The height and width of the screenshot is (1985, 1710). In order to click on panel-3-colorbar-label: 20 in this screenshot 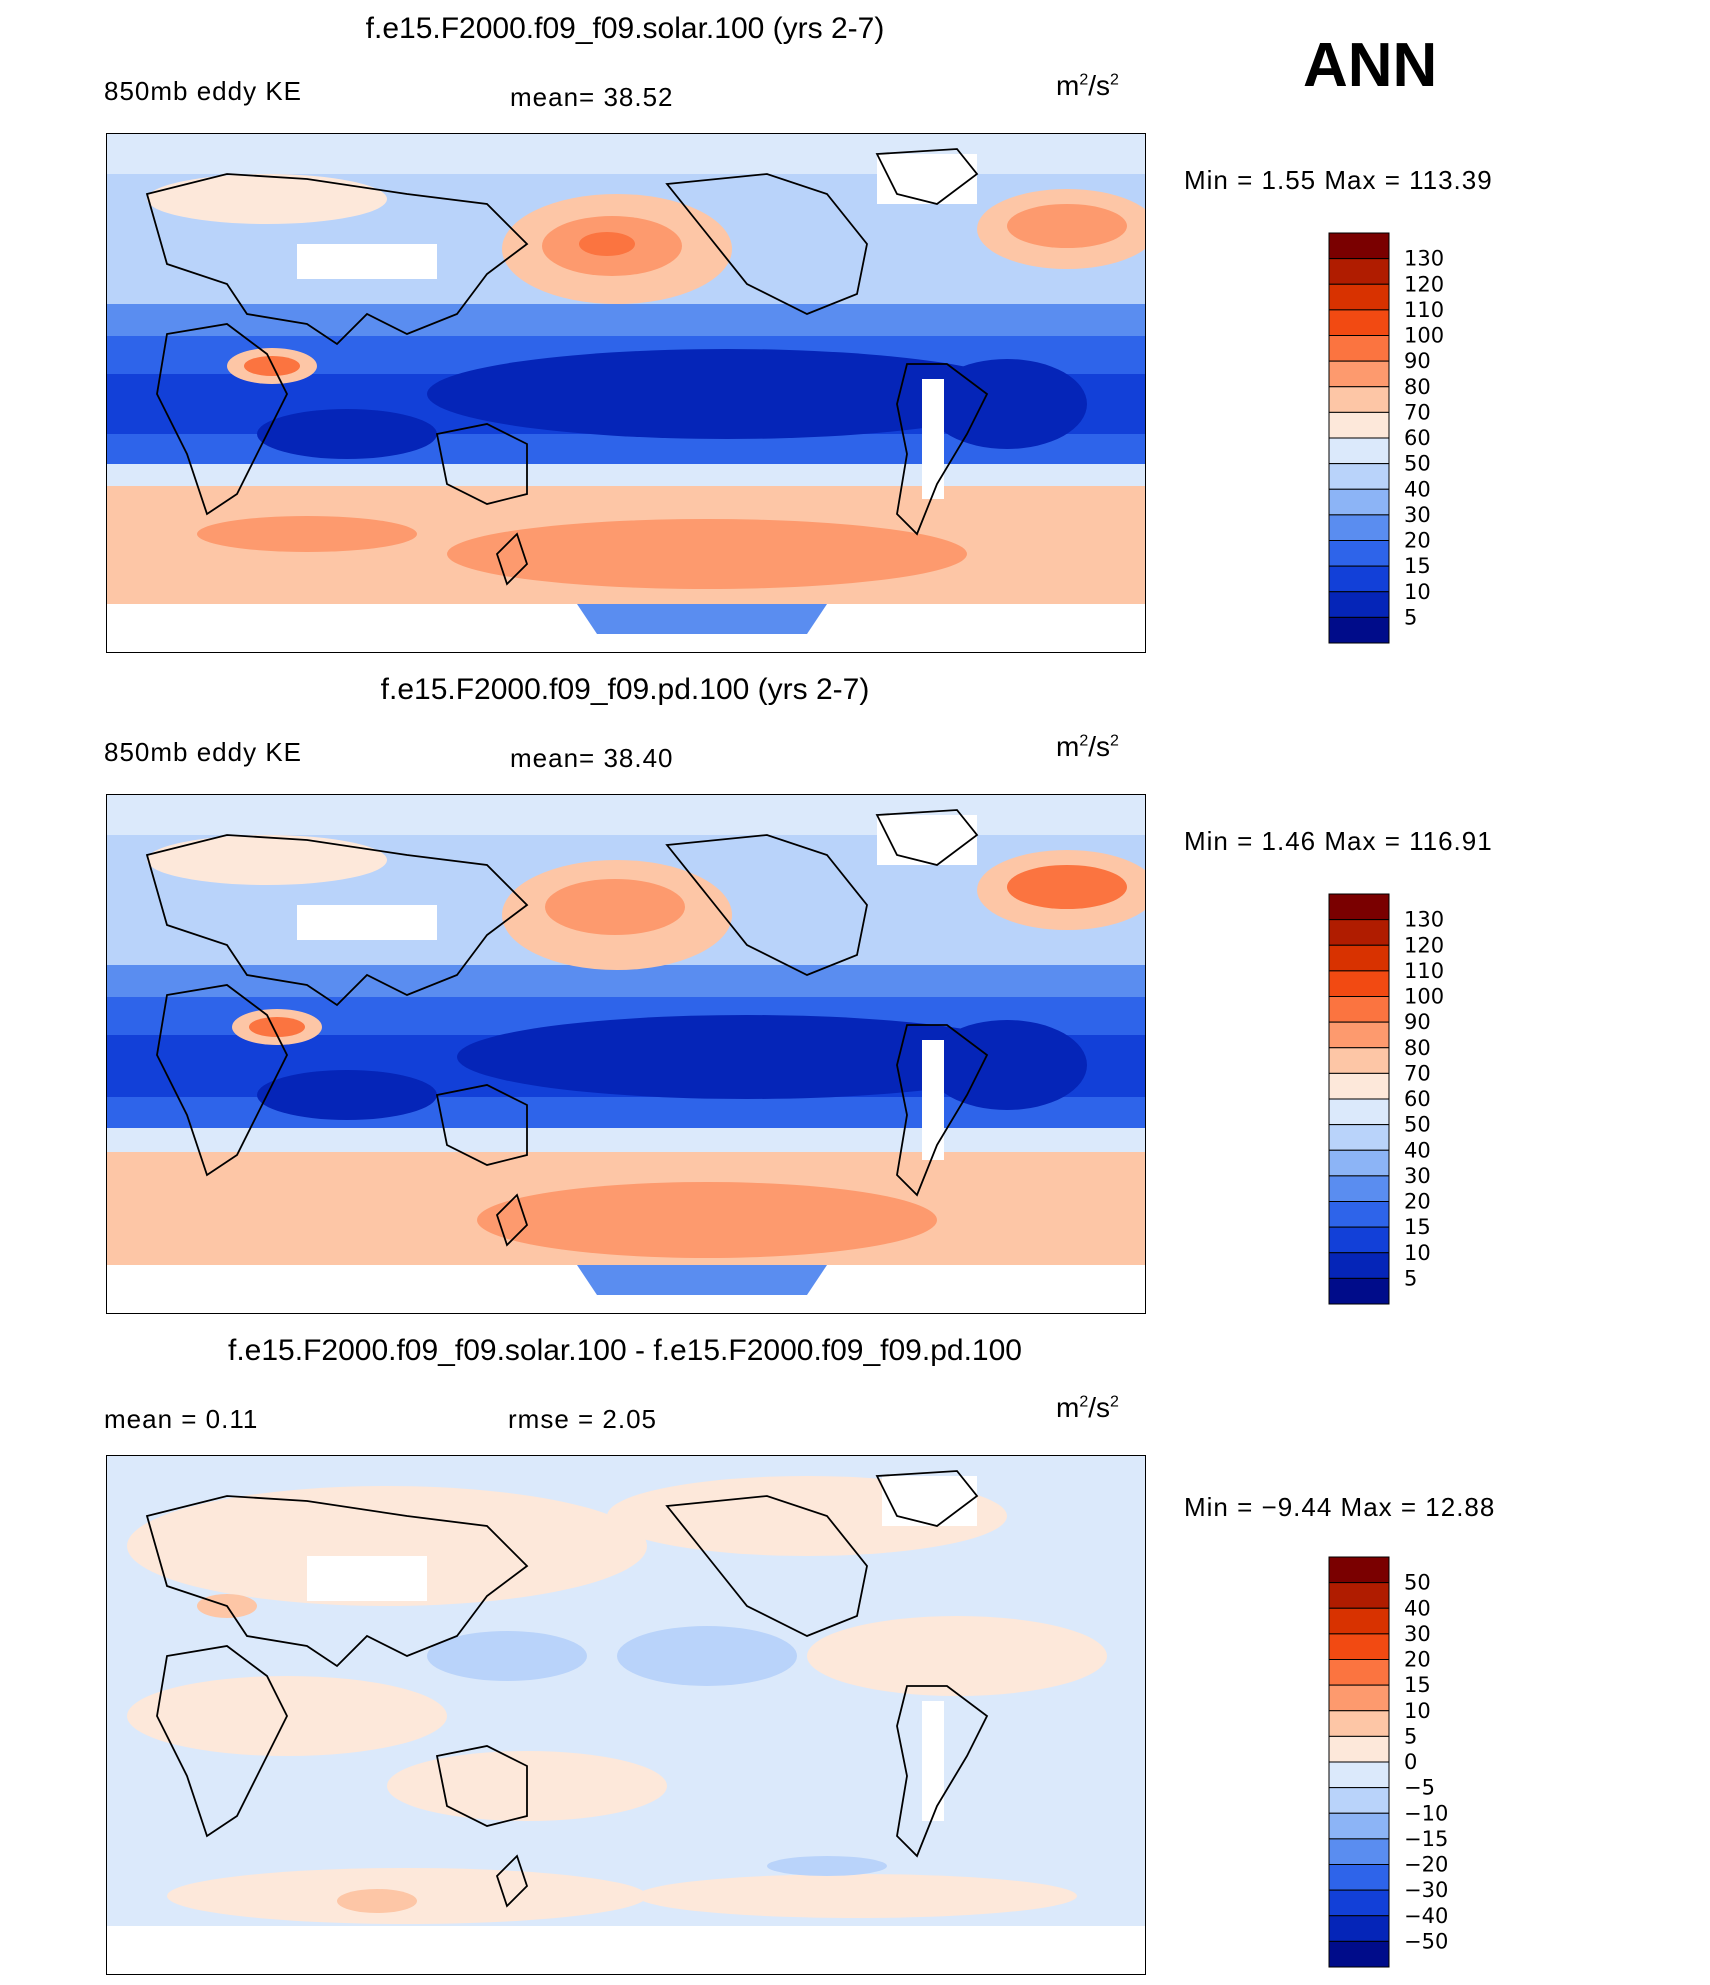, I will do `click(1417, 1660)`.